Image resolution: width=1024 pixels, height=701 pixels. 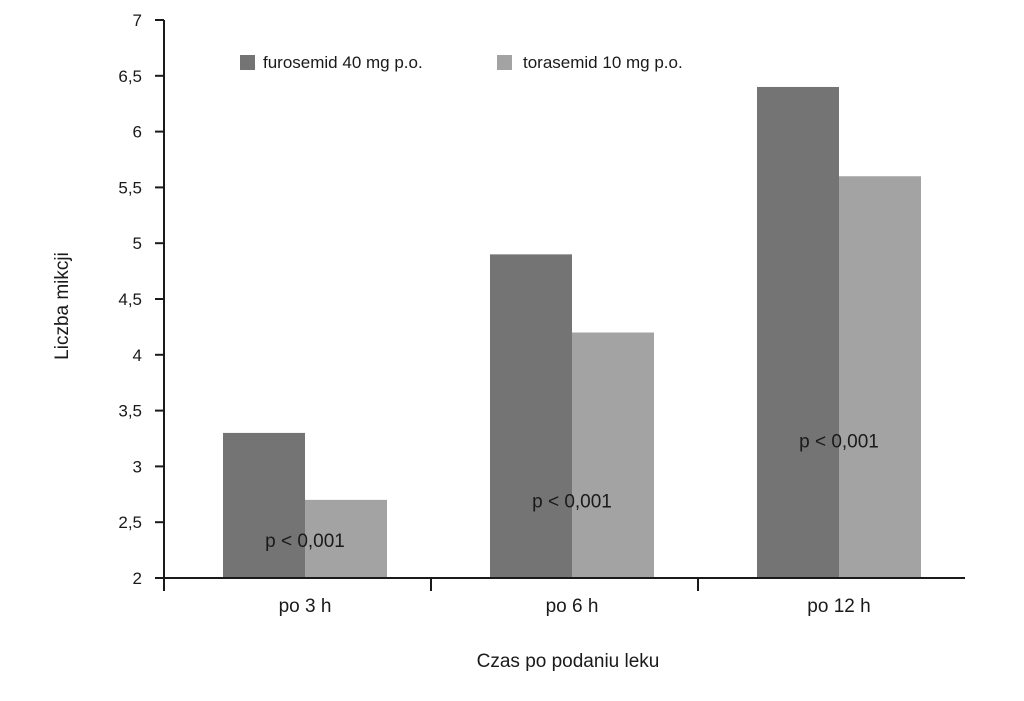 What do you see at coordinates (305, 606) in the screenshot?
I see `x-tick-label: po 3 h` at bounding box center [305, 606].